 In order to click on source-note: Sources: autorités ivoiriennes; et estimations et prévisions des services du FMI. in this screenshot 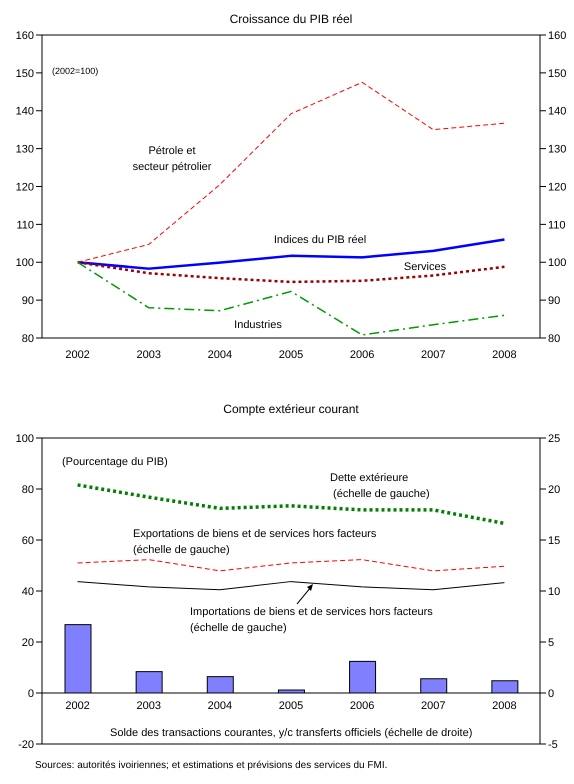, I will do `click(211, 765)`.